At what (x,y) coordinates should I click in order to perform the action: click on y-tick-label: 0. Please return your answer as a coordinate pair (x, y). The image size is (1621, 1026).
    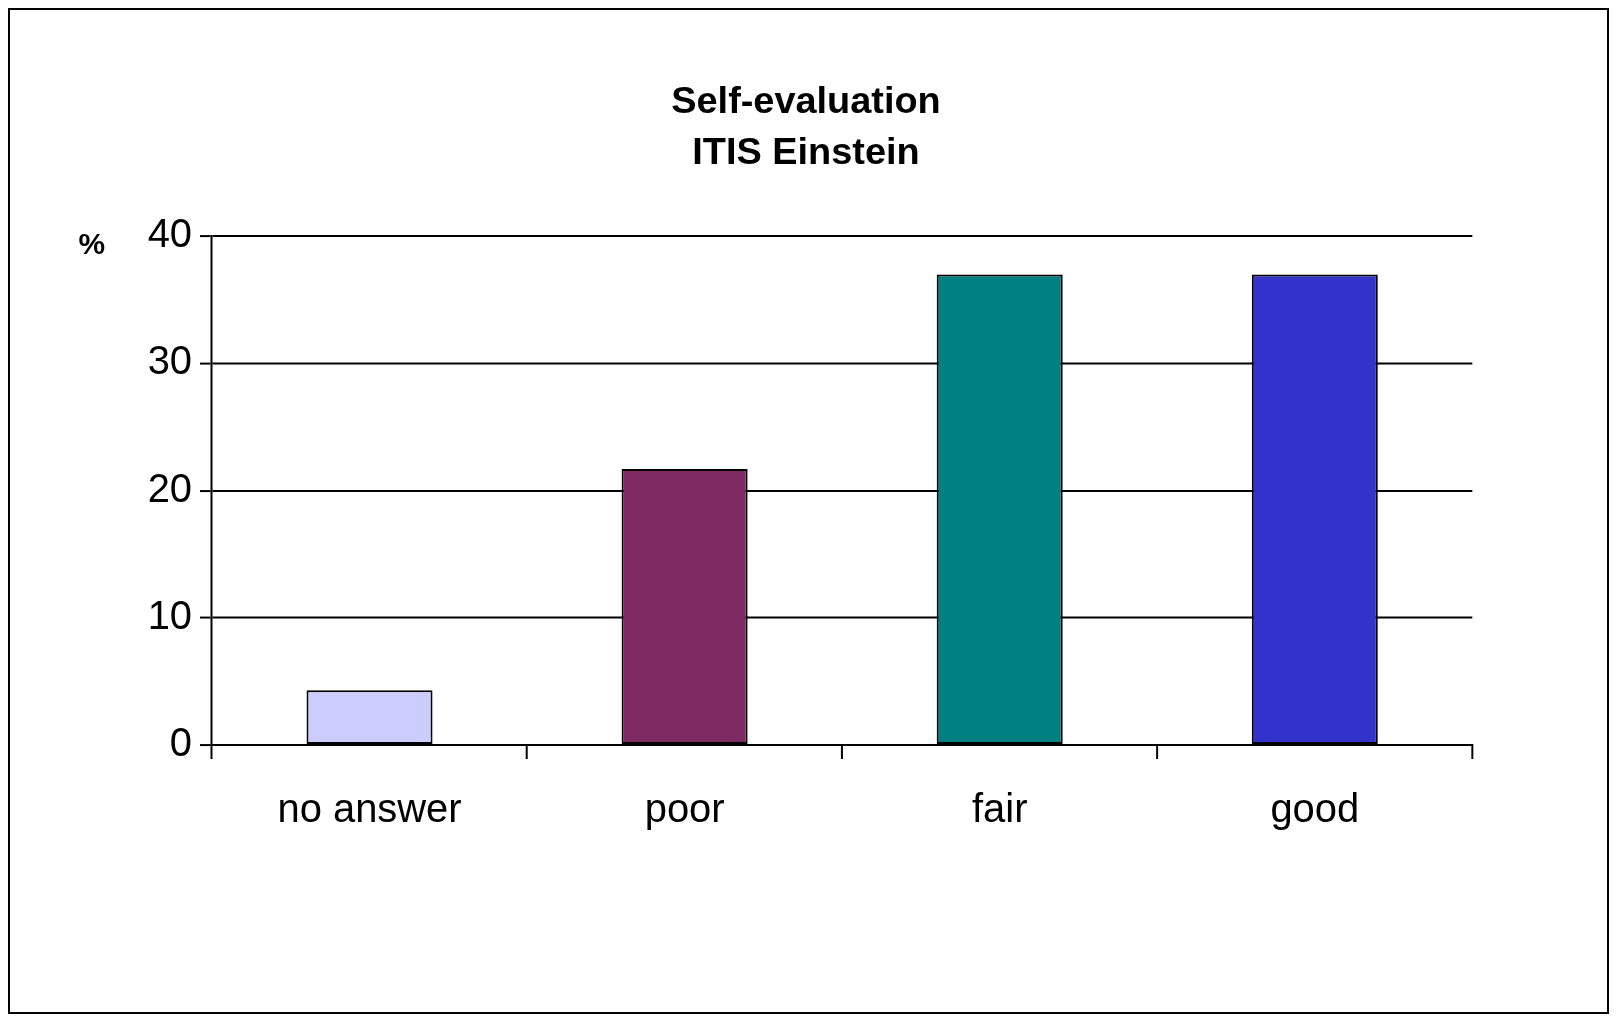
    Looking at the image, I should click on (181, 742).